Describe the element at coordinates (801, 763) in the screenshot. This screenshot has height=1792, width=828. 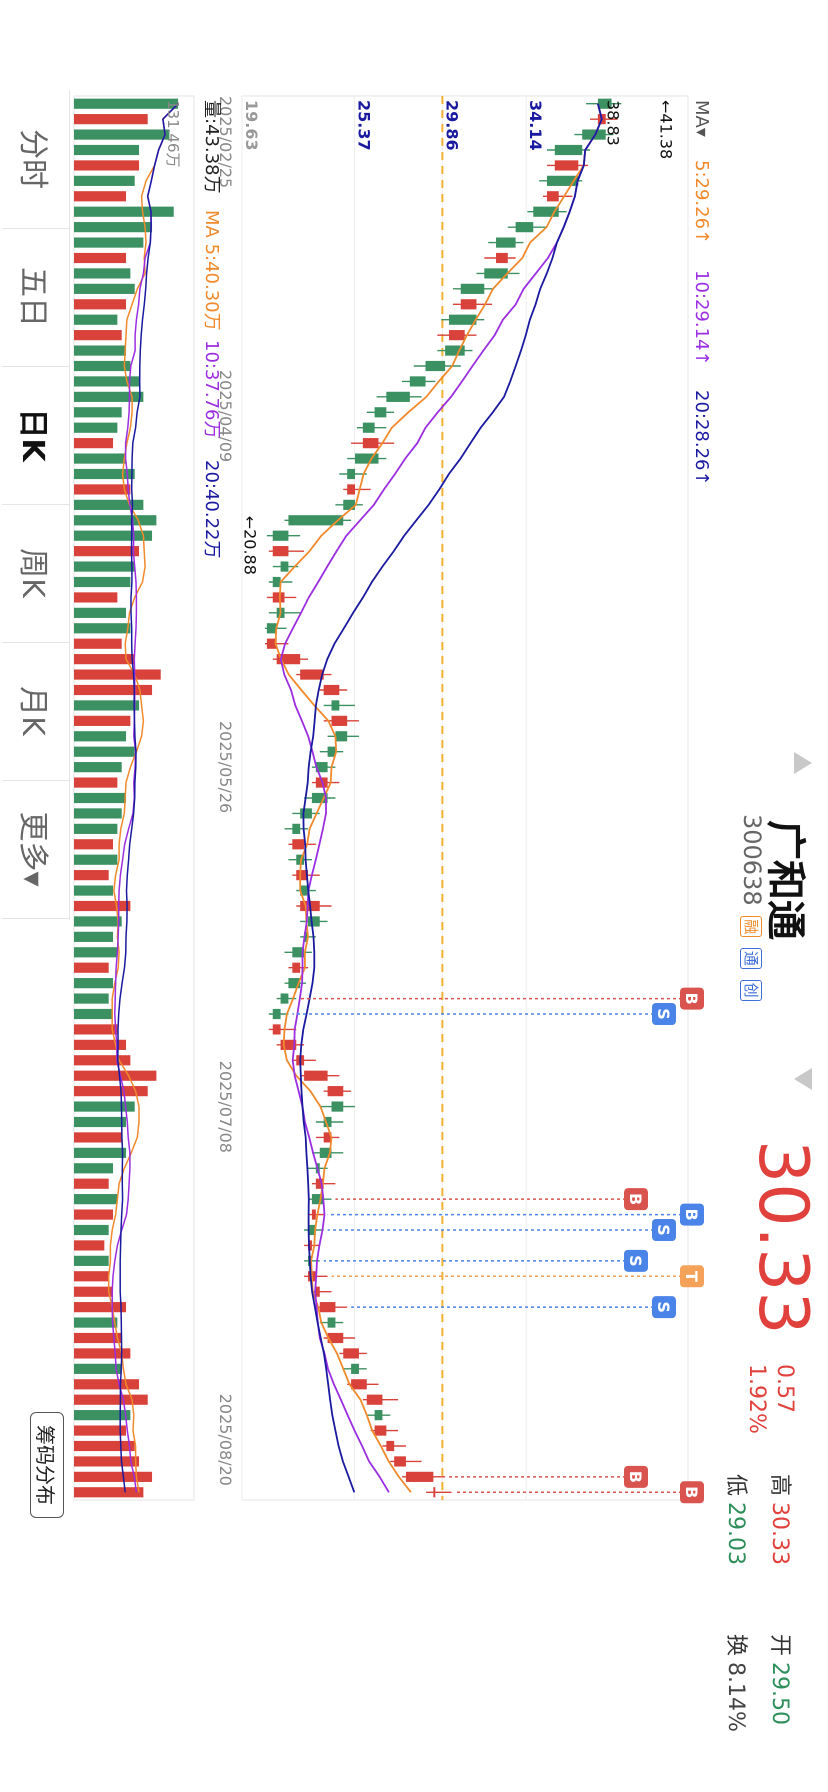
I see `up-arrow-icon` at that location.